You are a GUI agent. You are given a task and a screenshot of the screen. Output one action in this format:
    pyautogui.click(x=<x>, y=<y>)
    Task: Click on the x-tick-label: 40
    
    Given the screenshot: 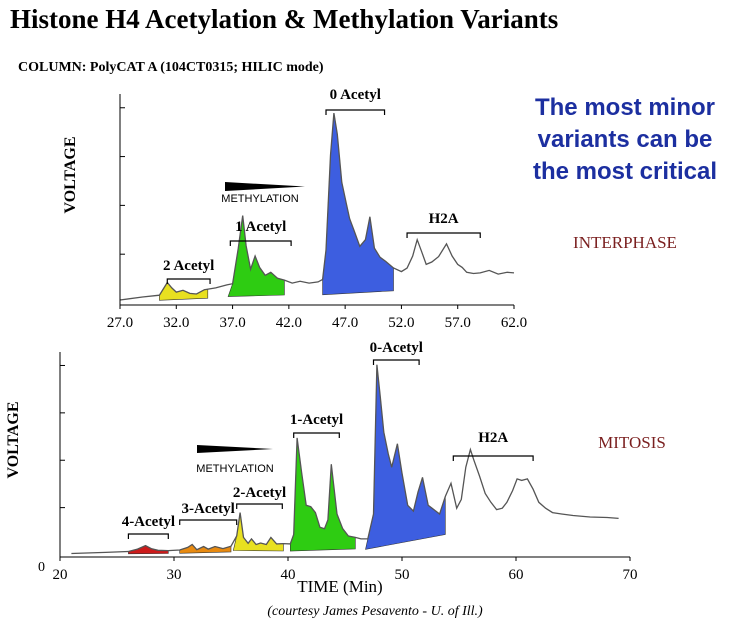 What is the action you would take?
    pyautogui.click(x=288, y=575)
    